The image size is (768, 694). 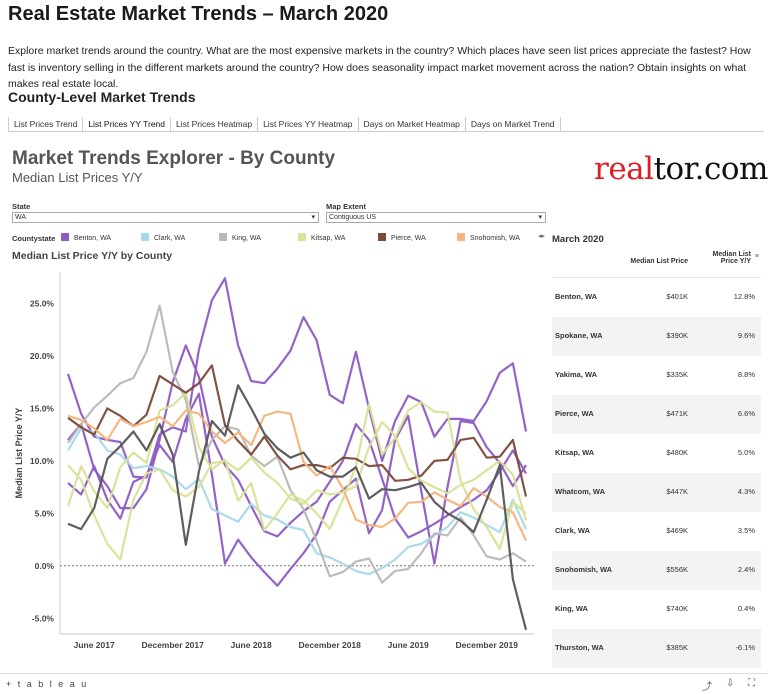 What do you see at coordinates (127, 124) in the screenshot?
I see `tab-list-prices-yy-trend: List Prices YY Trend` at bounding box center [127, 124].